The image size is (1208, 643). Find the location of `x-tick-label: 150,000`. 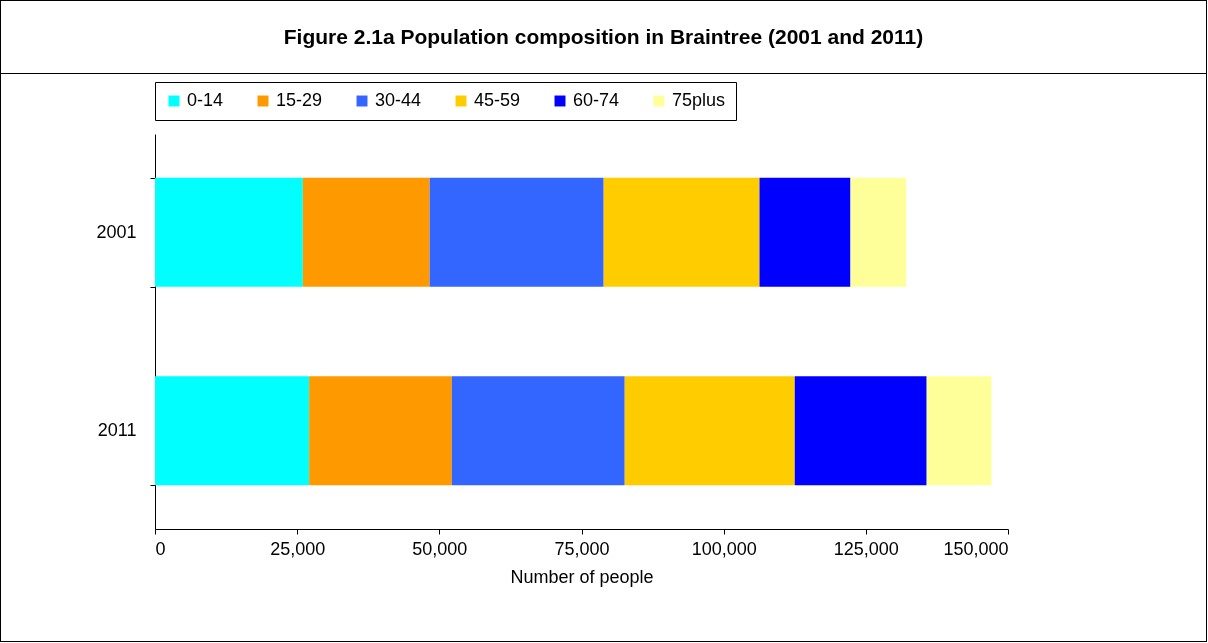

x-tick-label: 150,000 is located at coordinates (976, 548).